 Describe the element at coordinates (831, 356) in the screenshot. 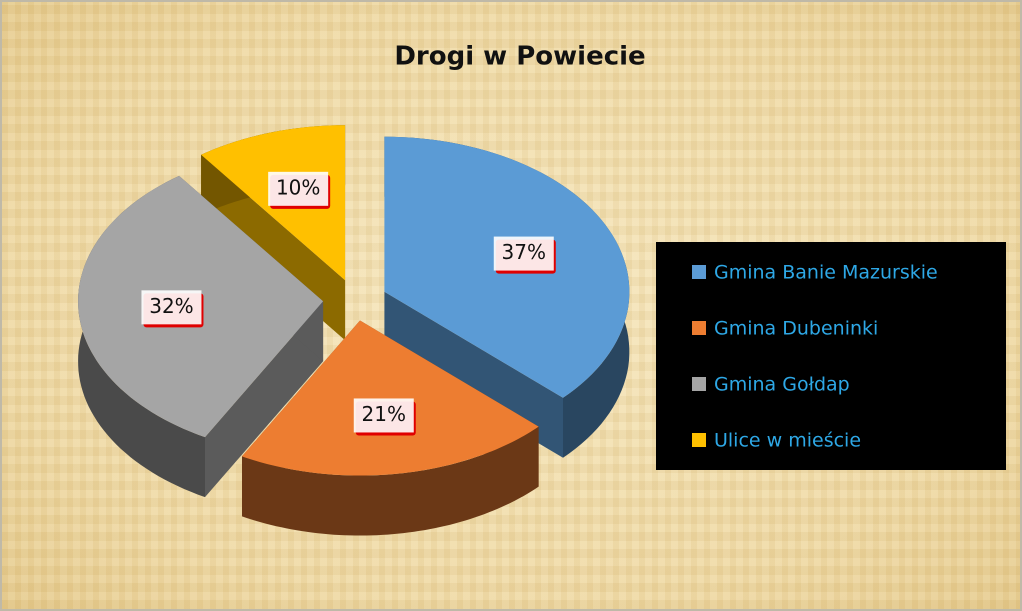

I see `legend-box` at that location.